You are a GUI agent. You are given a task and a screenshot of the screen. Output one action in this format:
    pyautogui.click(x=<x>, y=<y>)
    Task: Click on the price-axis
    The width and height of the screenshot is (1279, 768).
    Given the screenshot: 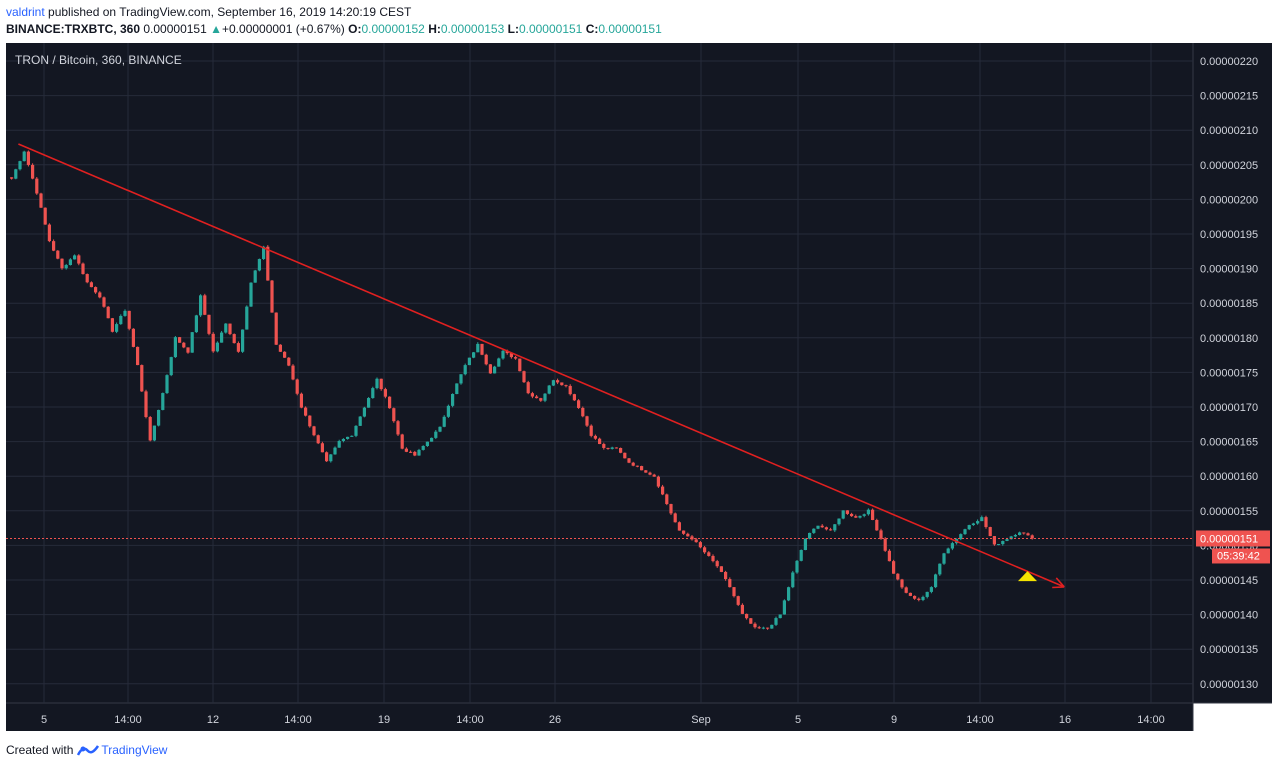 What is the action you would take?
    pyautogui.click(x=1232, y=373)
    